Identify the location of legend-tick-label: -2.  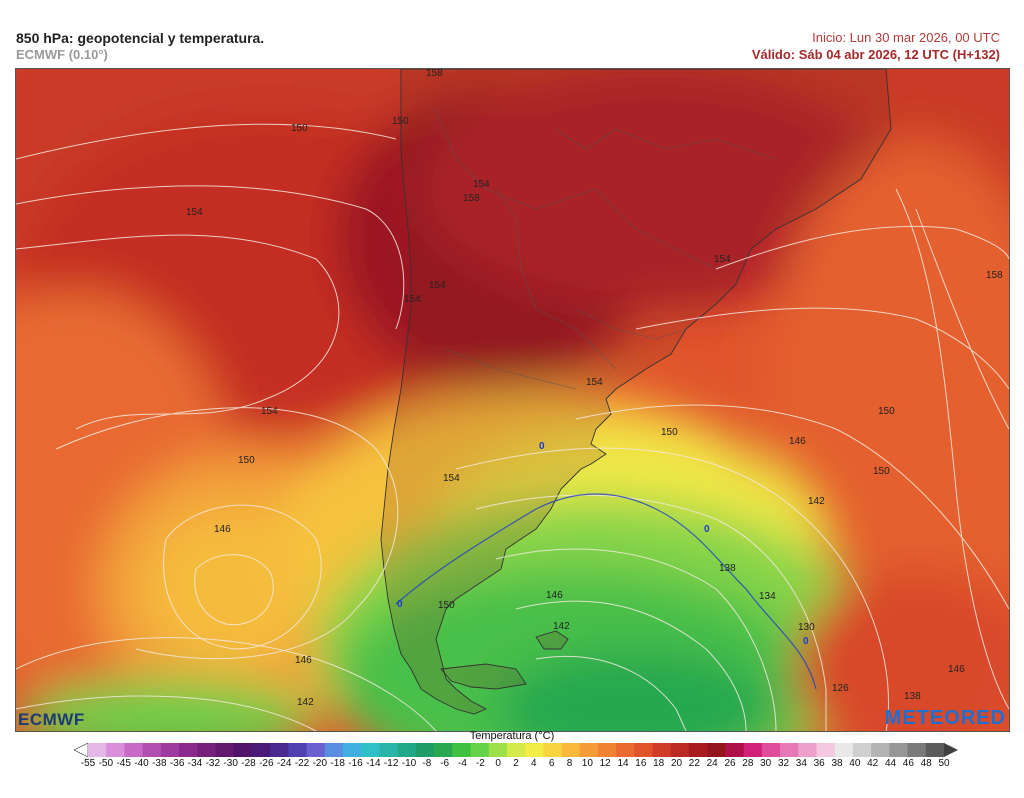
(480, 763).